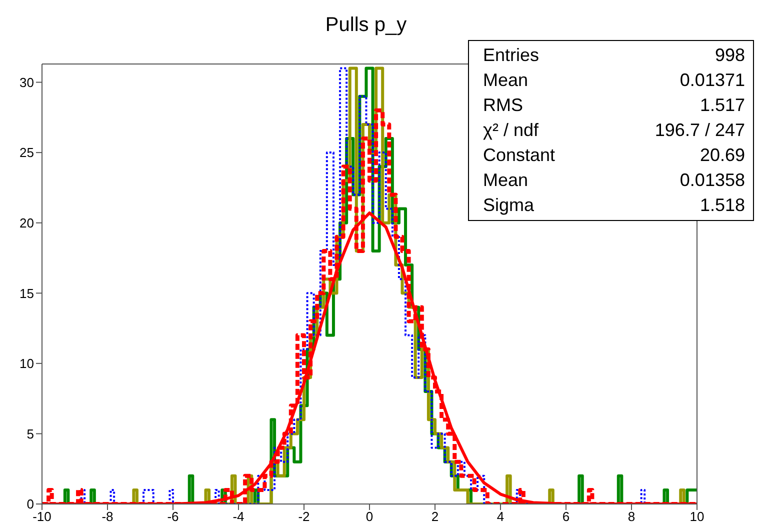 This screenshot has height=530, width=764. I want to click on text: 1.517, so click(722, 105).